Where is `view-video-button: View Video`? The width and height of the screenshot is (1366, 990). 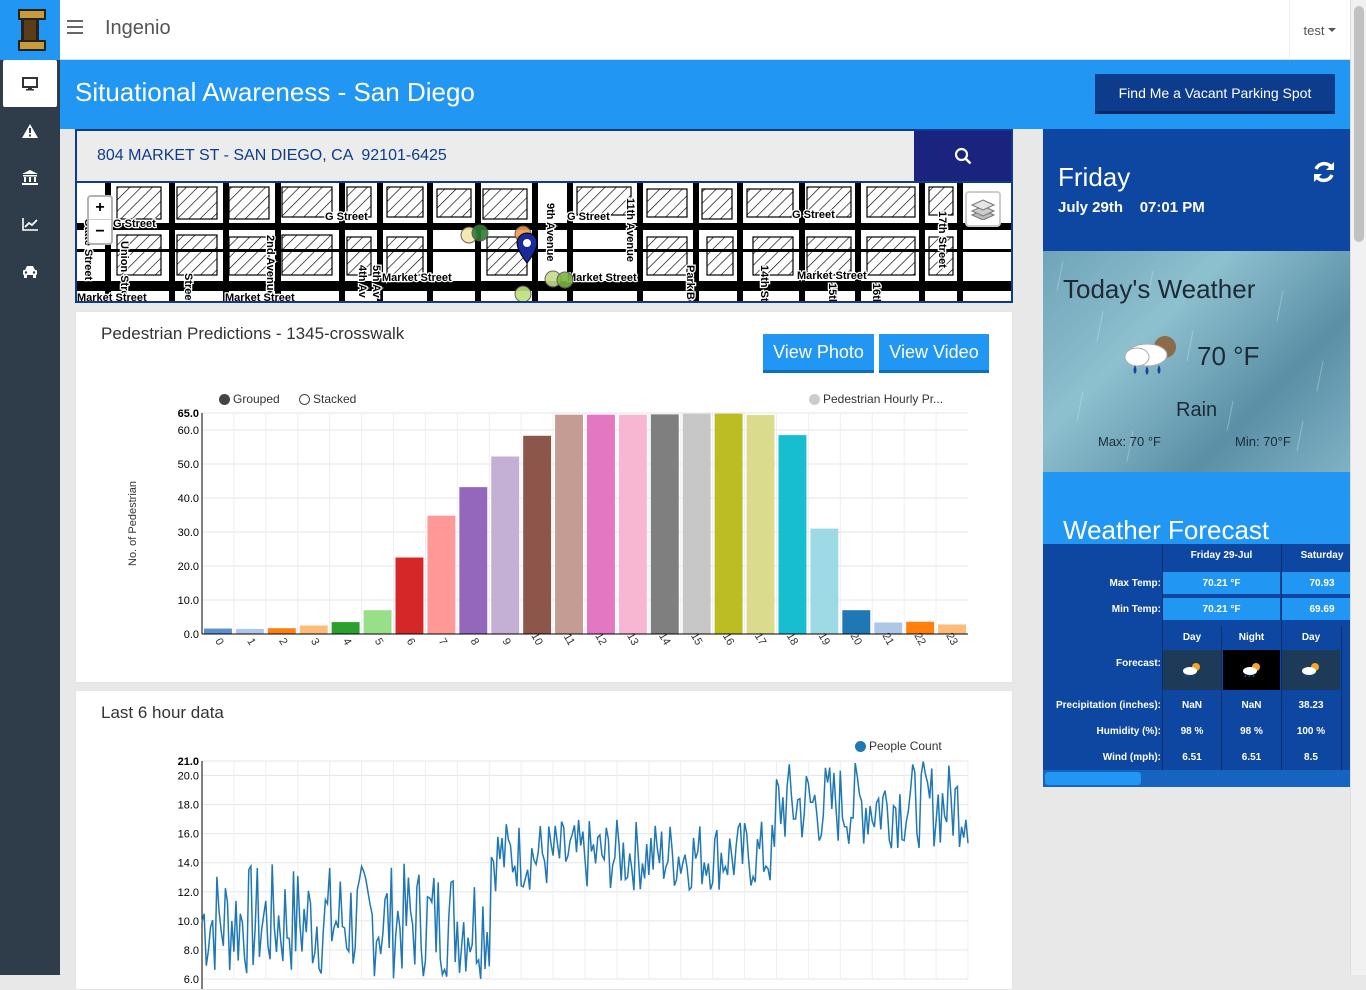
view-video-button: View Video is located at coordinates (934, 353).